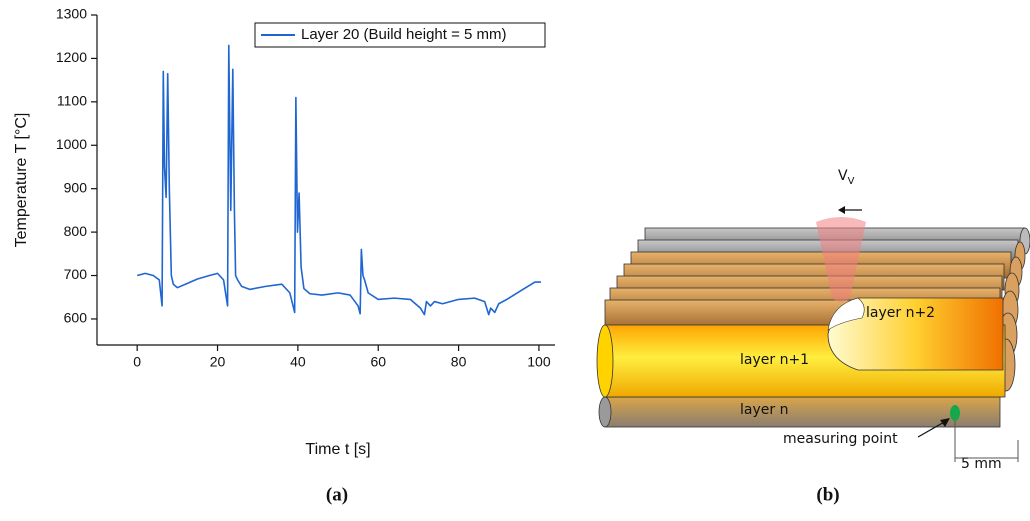 The height and width of the screenshot is (521, 1030). Describe the element at coordinates (404, 34) in the screenshot. I see `legend-label: Layer 20 (Build height = 5 mm)` at that location.